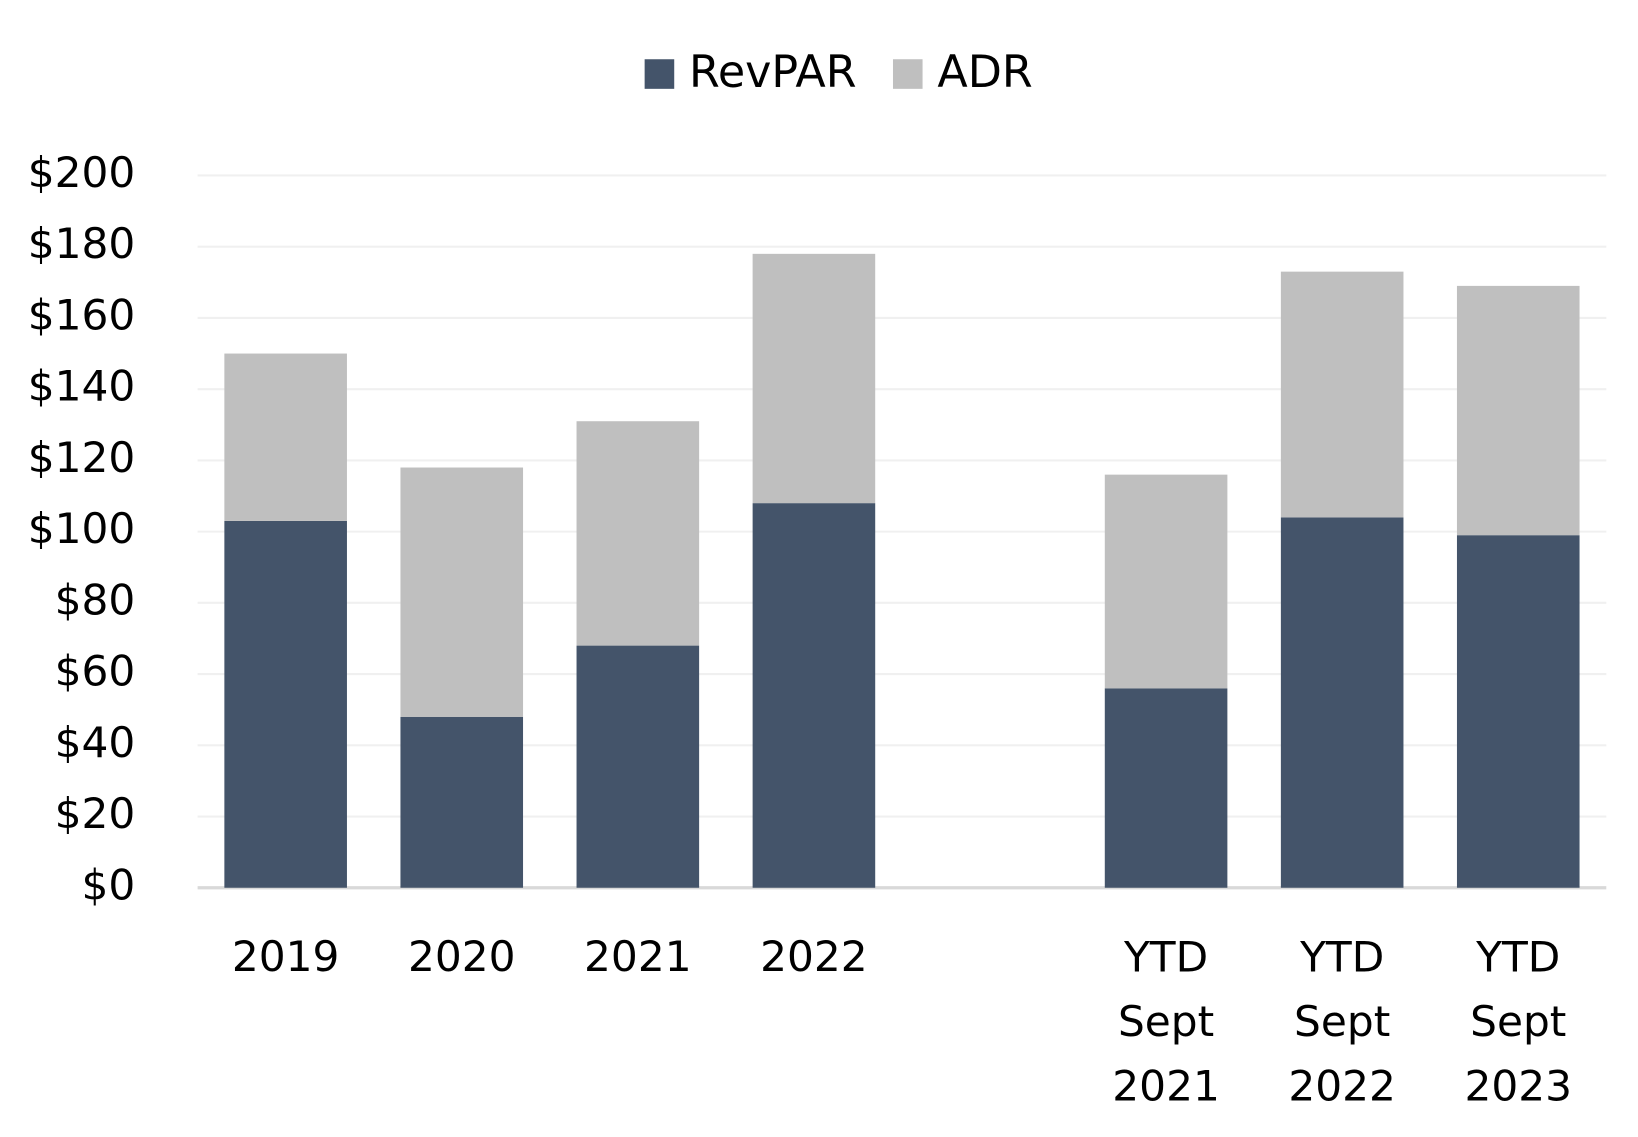 Image resolution: width=1638 pixels, height=1137 pixels. What do you see at coordinates (82, 386) in the screenshot?
I see `y-tick-label: $140` at bounding box center [82, 386].